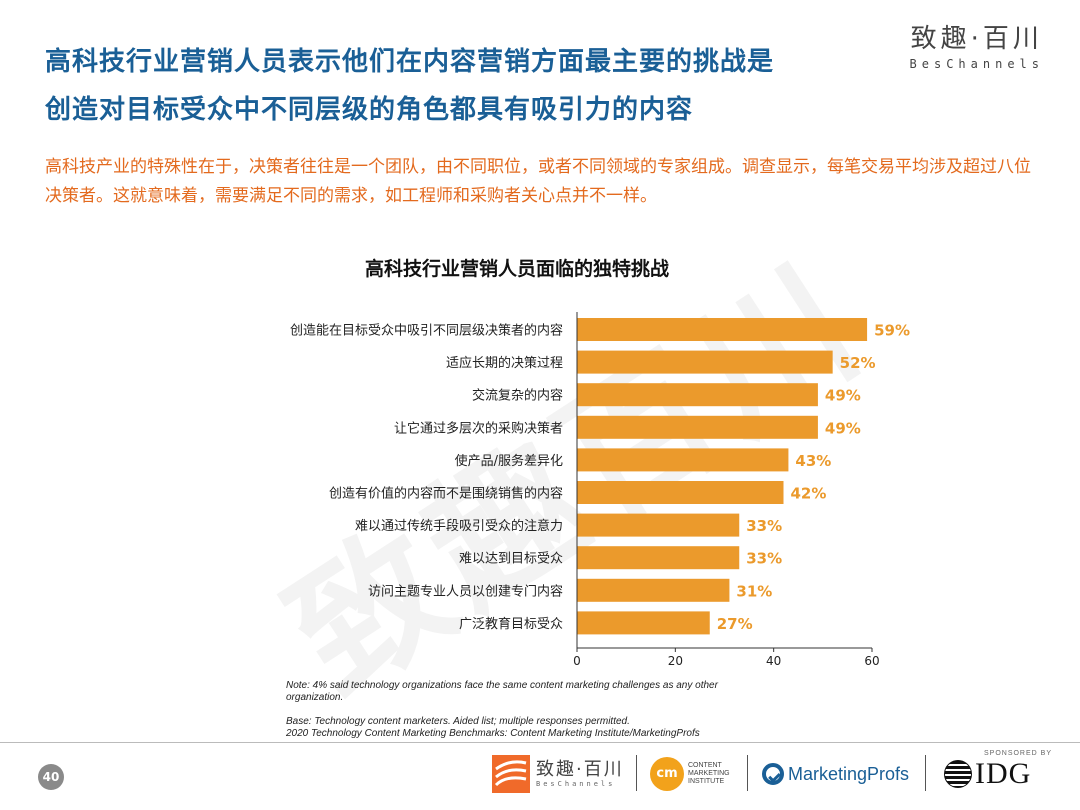 The height and width of the screenshot is (810, 1080). What do you see at coordinates (773, 661) in the screenshot?
I see `x-tick-label: 40` at bounding box center [773, 661].